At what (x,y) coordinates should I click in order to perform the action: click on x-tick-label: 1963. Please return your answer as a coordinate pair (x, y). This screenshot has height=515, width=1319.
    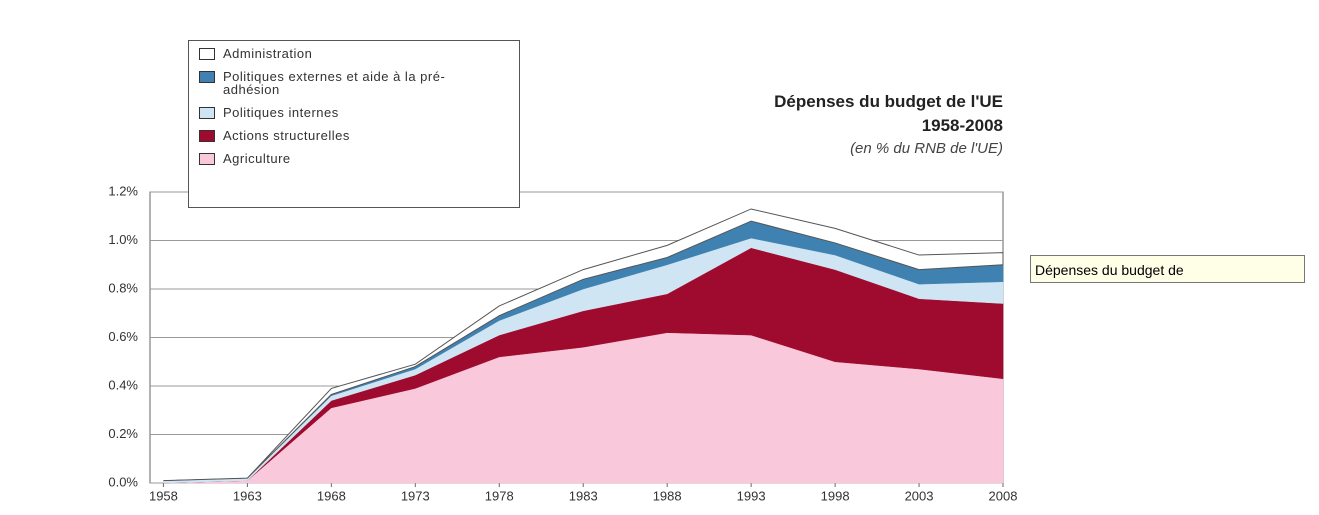
    Looking at the image, I should click on (247, 495).